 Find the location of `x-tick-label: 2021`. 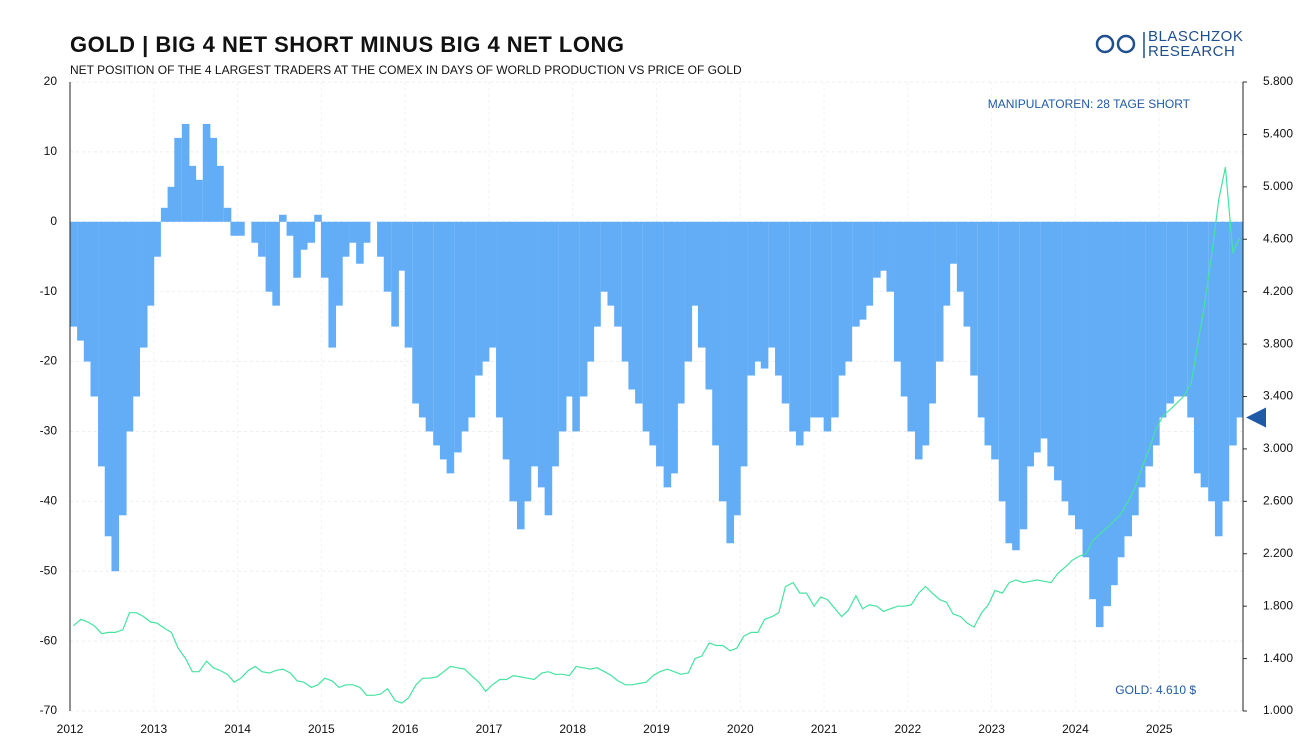

x-tick-label: 2021 is located at coordinates (824, 729).